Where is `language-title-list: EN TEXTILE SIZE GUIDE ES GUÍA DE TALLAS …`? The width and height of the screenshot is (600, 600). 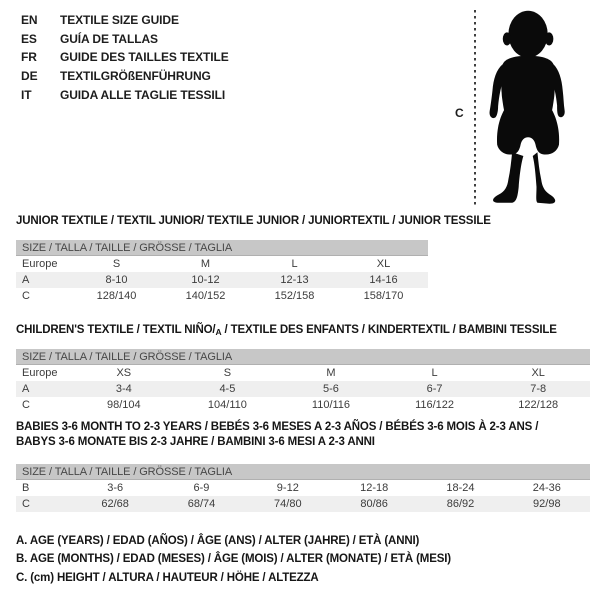 language-title-list: EN TEXTILE SIZE GUIDE ES GUÍA DE TALLAS … is located at coordinates (125, 57).